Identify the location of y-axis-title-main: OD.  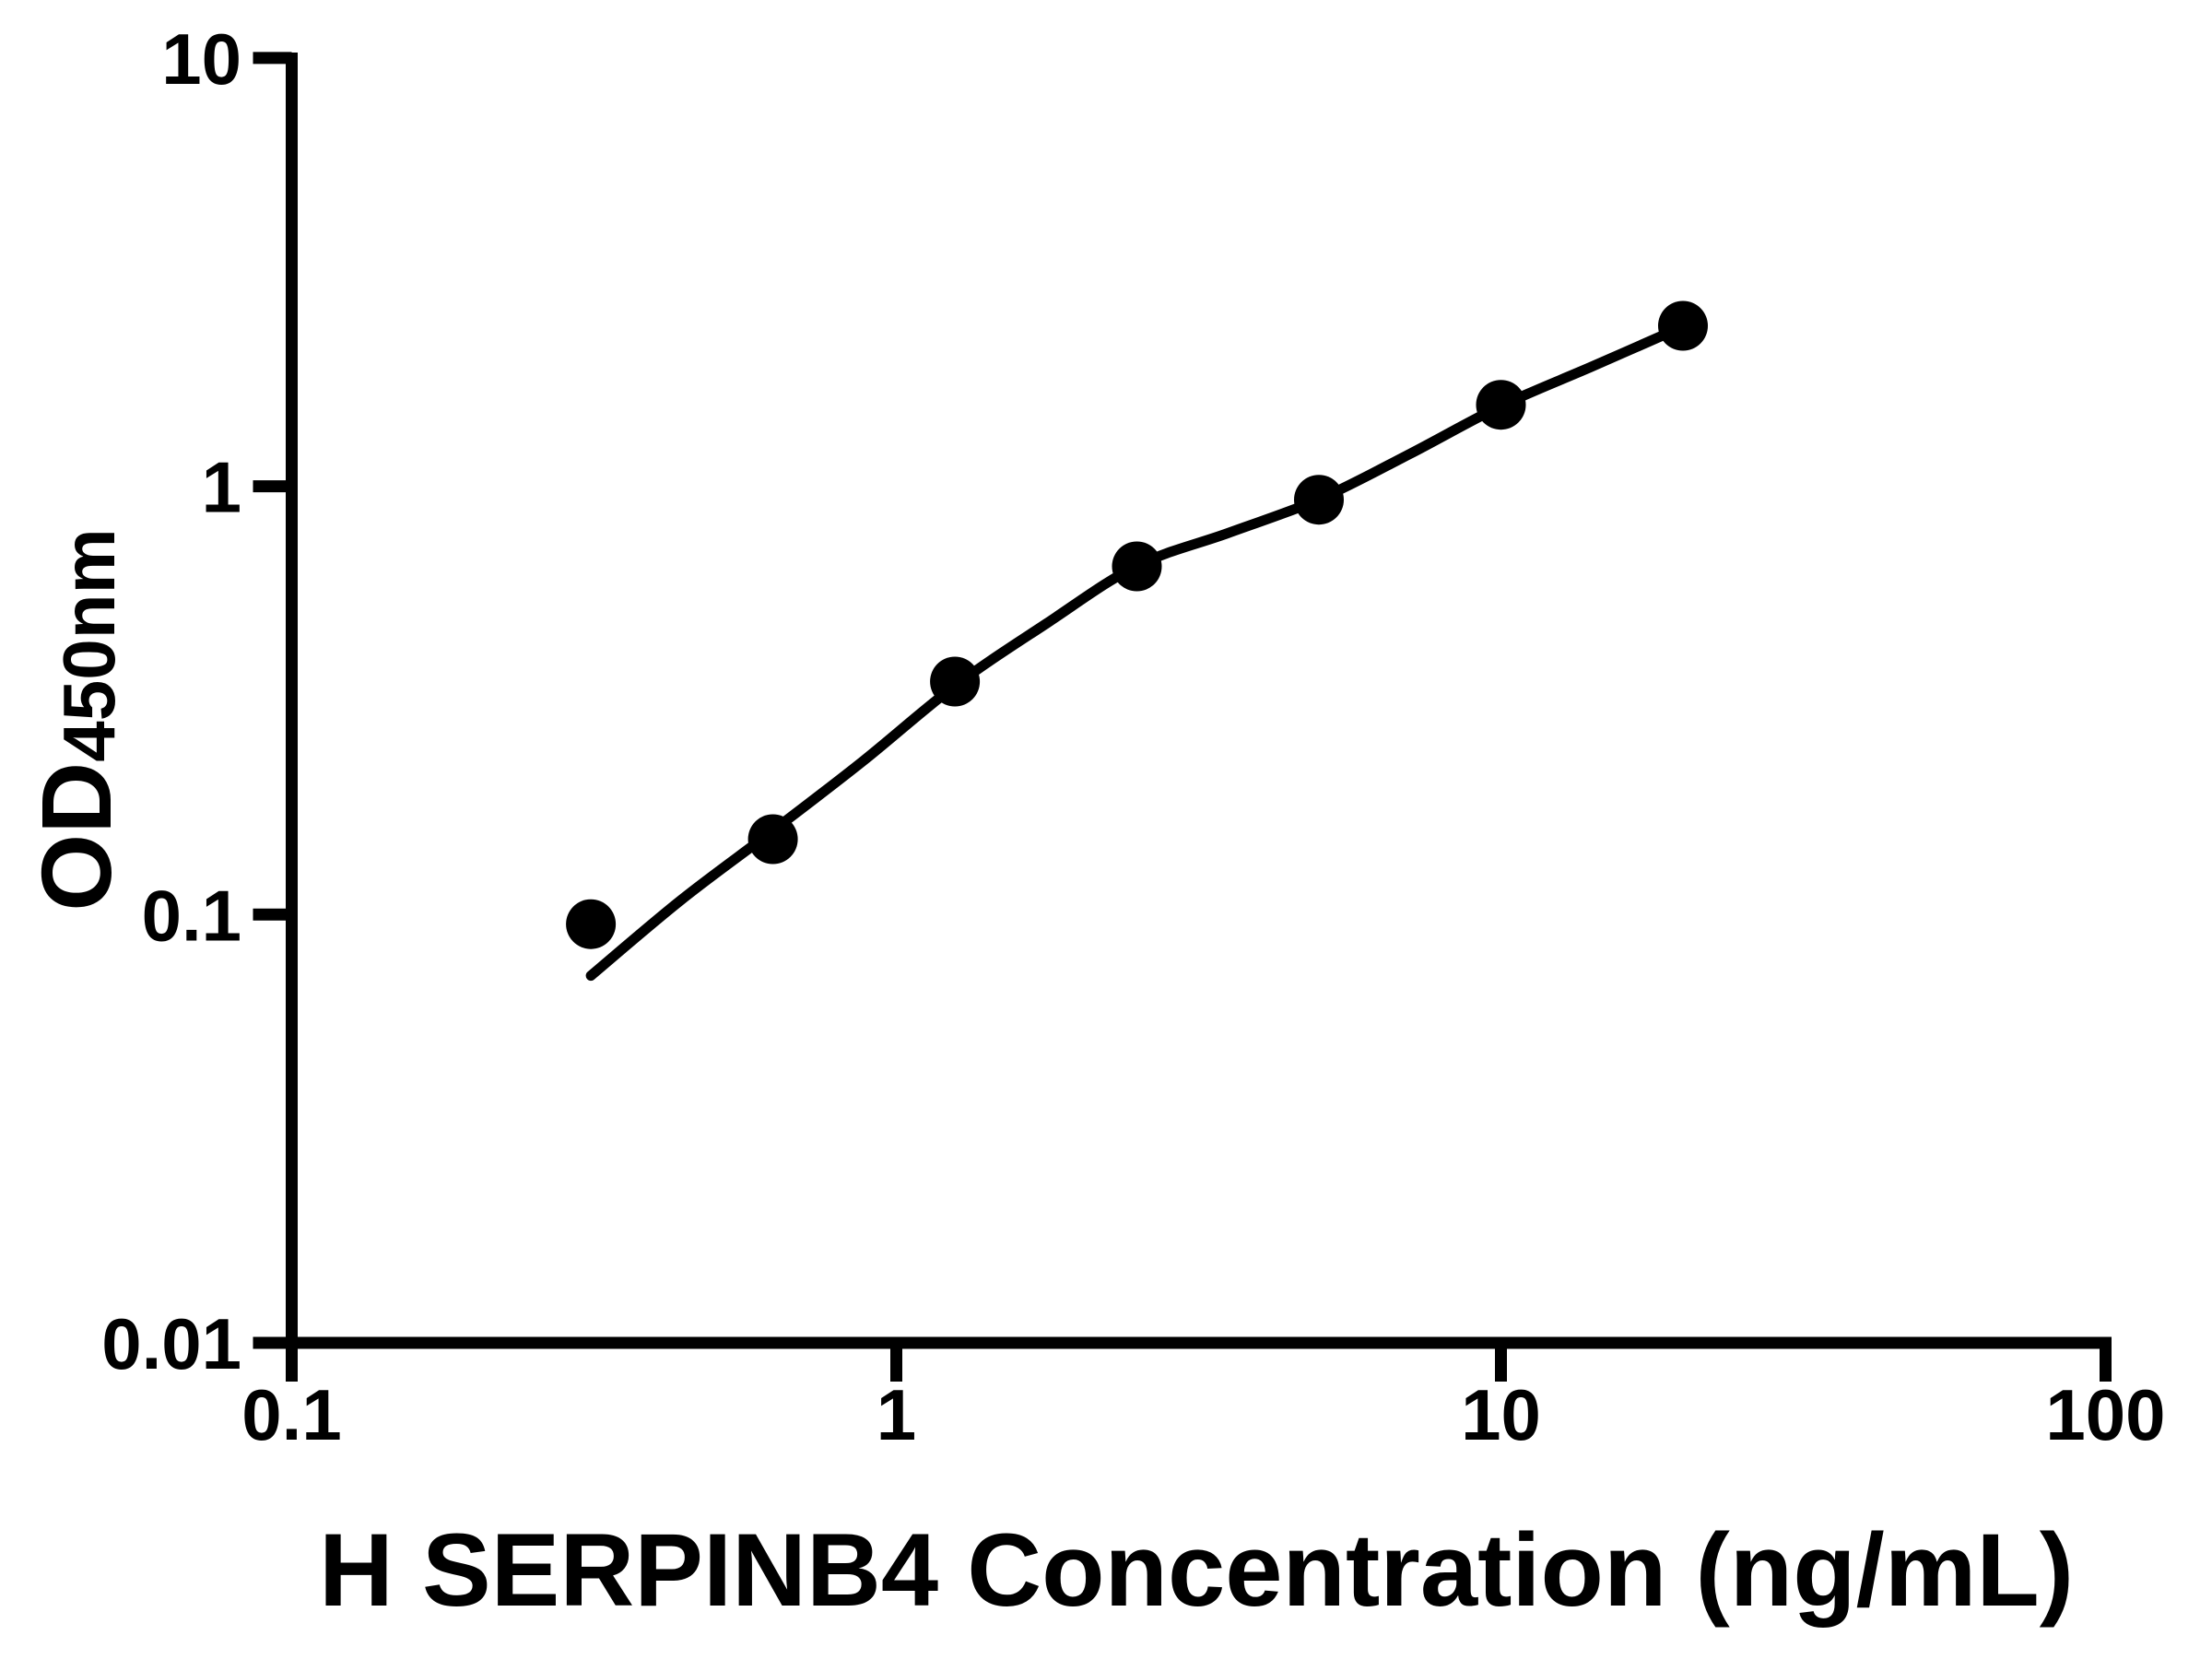
(76, 837).